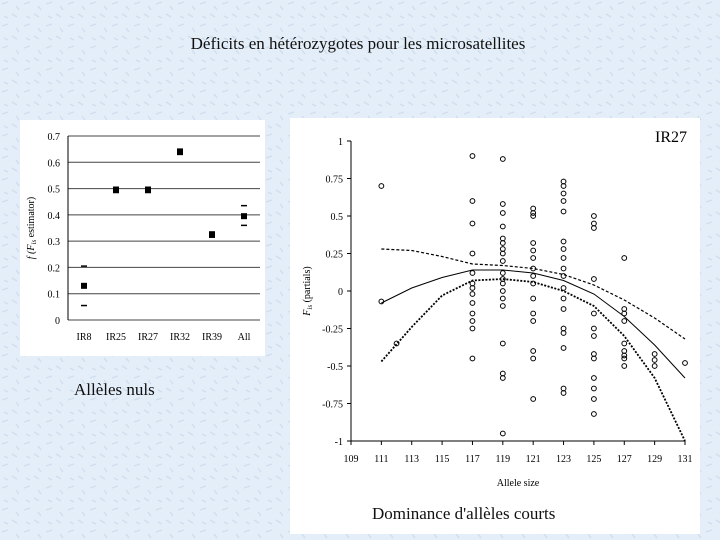  I want to click on right-ci-lower-curve, so click(533, 360).